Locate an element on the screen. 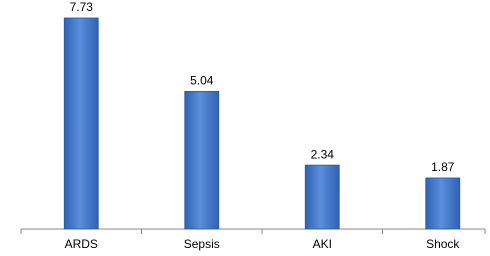  x-tick-label: Sepsis is located at coordinates (202, 244).